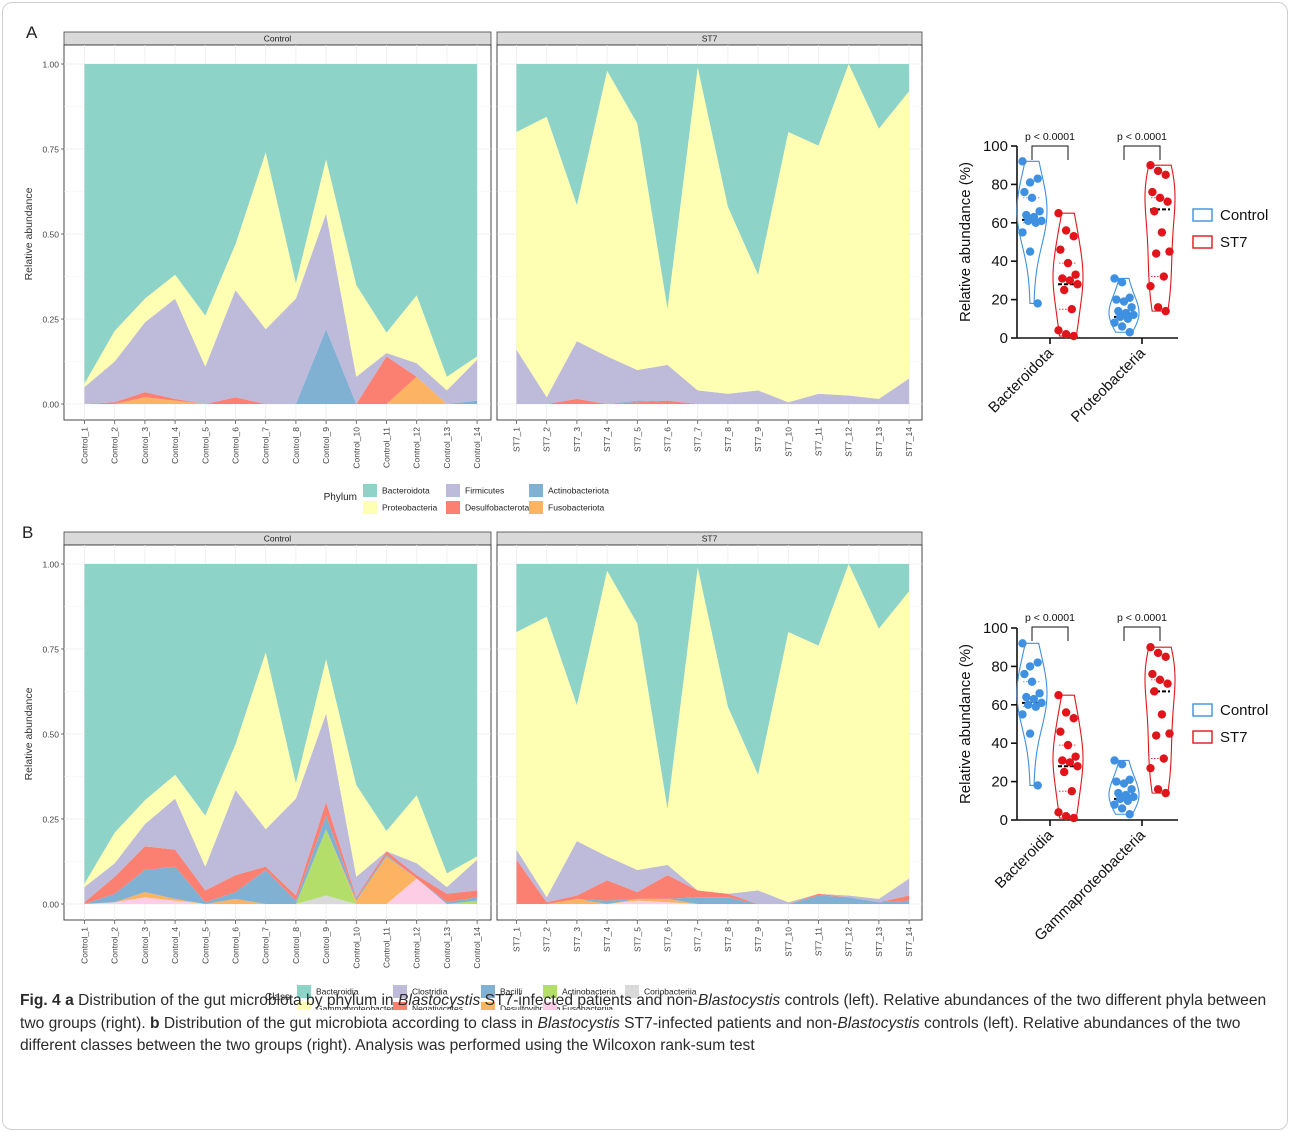 The image size is (1290, 1132). What do you see at coordinates (577, 439) in the screenshot?
I see `x-tick-label: ST7_3` at bounding box center [577, 439].